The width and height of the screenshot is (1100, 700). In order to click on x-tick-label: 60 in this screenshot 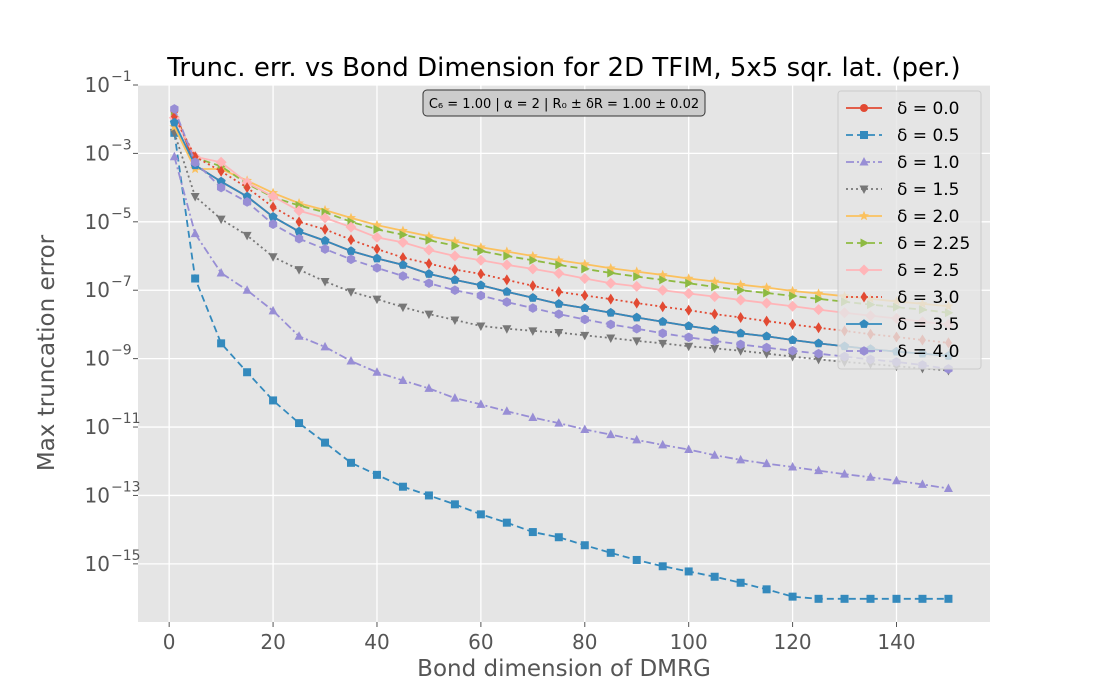, I will do `click(480, 642)`.